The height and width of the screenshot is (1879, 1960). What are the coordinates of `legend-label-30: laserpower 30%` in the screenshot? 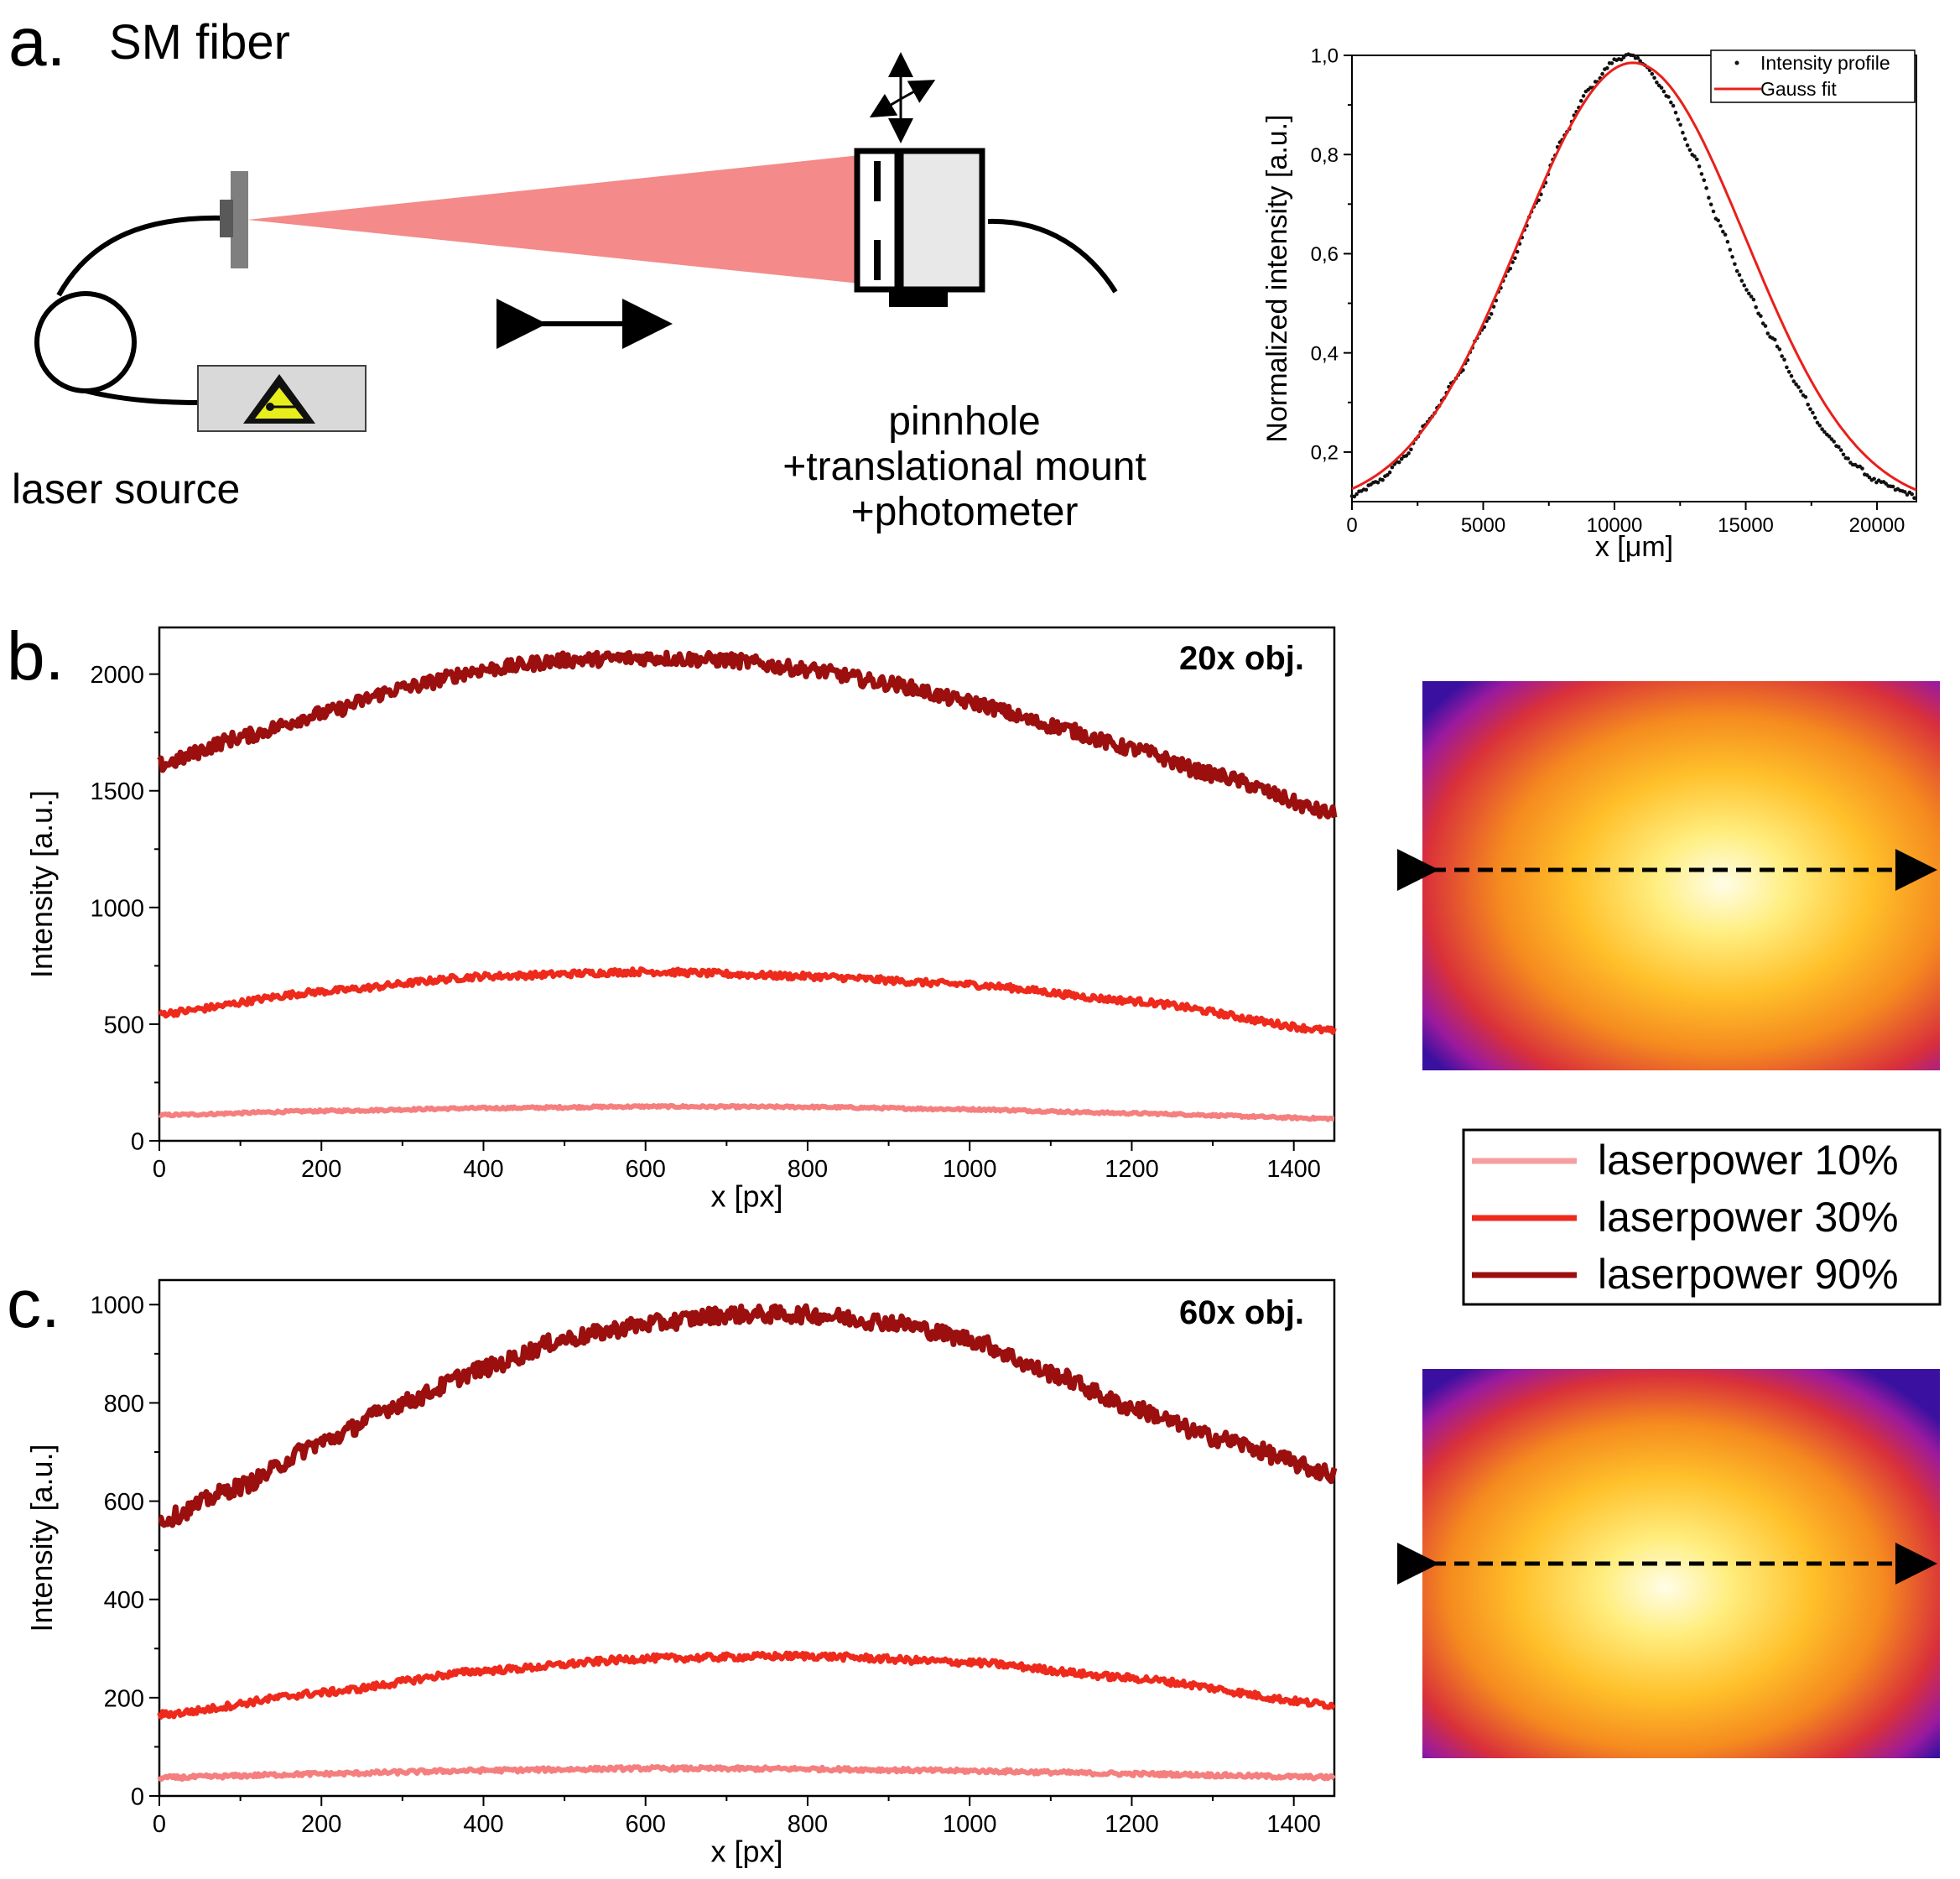 It's located at (1748, 1217).